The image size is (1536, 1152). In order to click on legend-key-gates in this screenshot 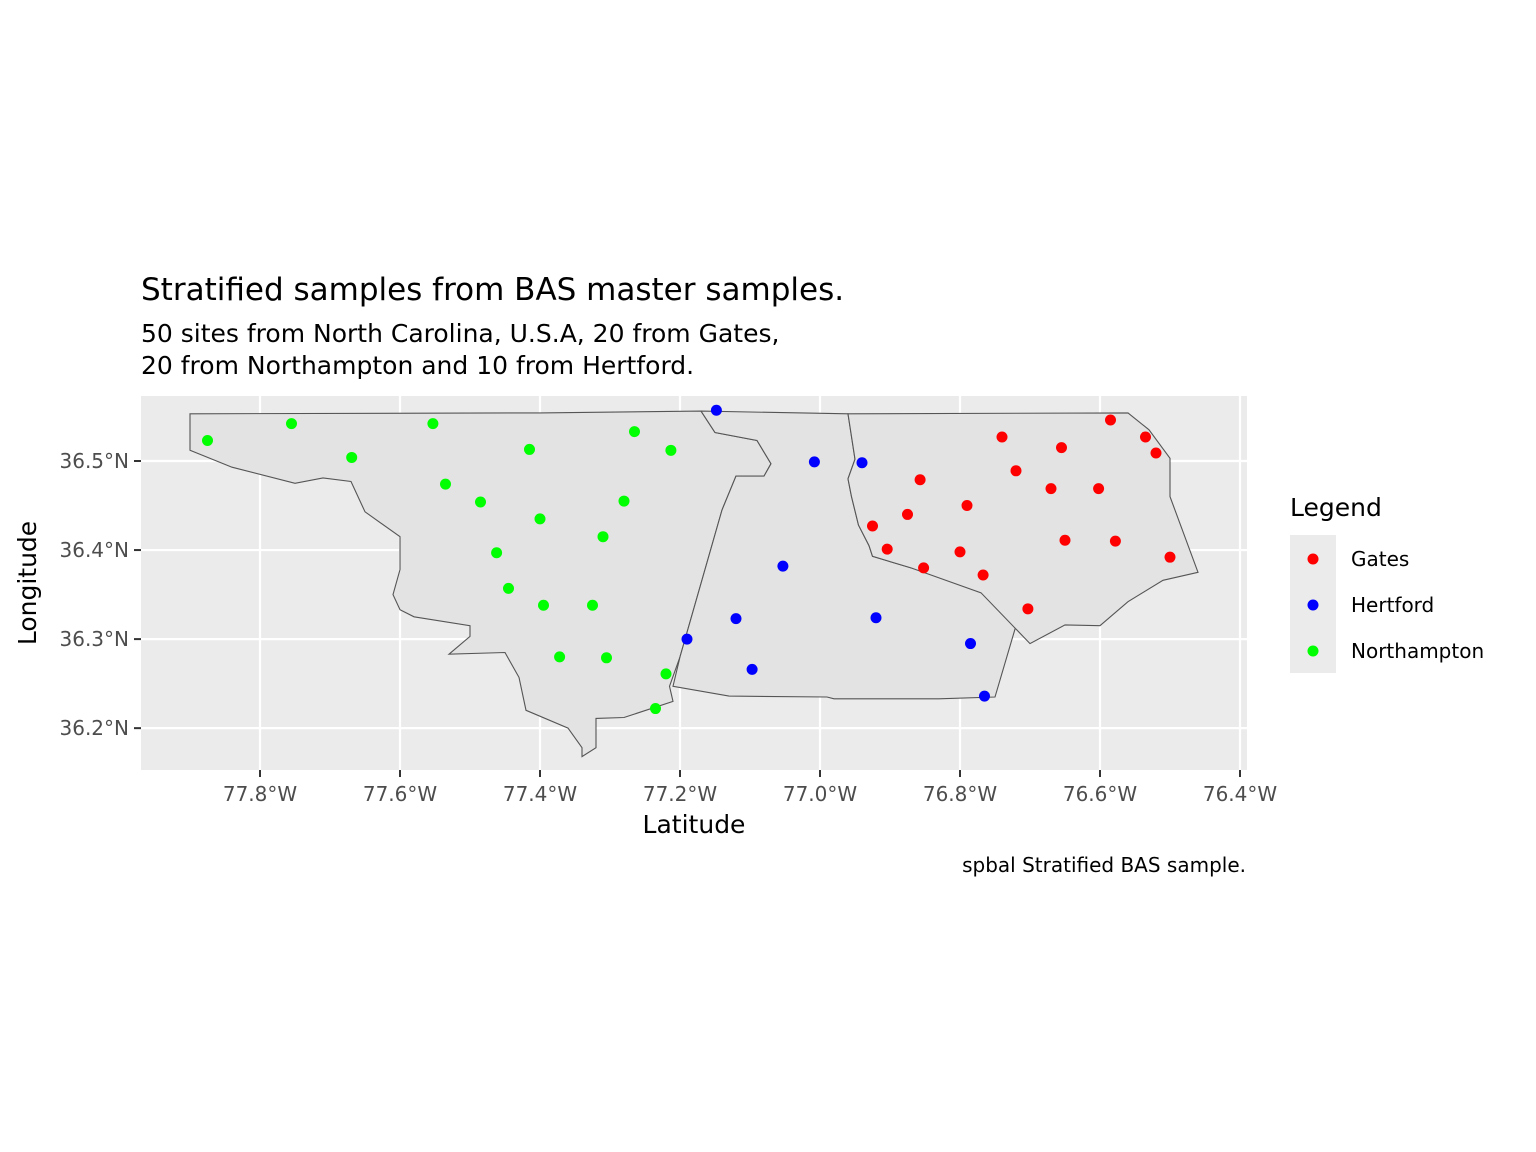, I will do `click(1313, 559)`.